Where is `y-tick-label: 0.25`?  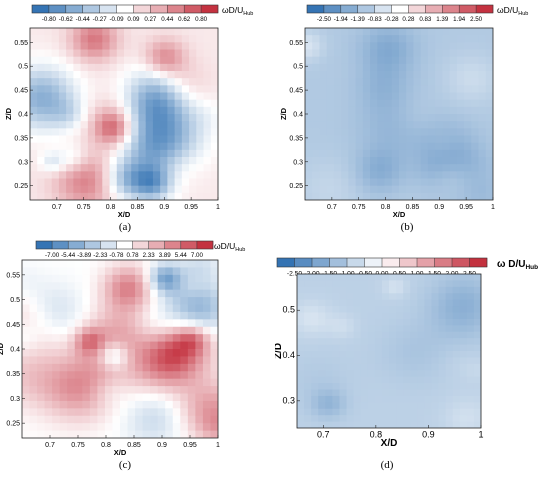 y-tick-label: 0.25 is located at coordinates (13, 424).